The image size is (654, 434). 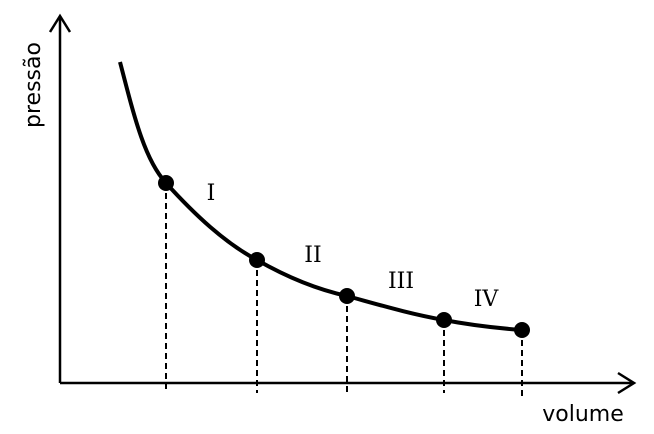 I want to click on region-label: I, so click(x=211, y=193).